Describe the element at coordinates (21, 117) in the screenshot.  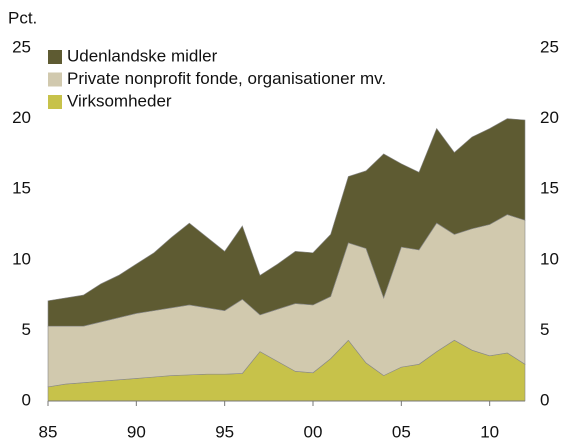
I see `y-tick-label: 20` at that location.